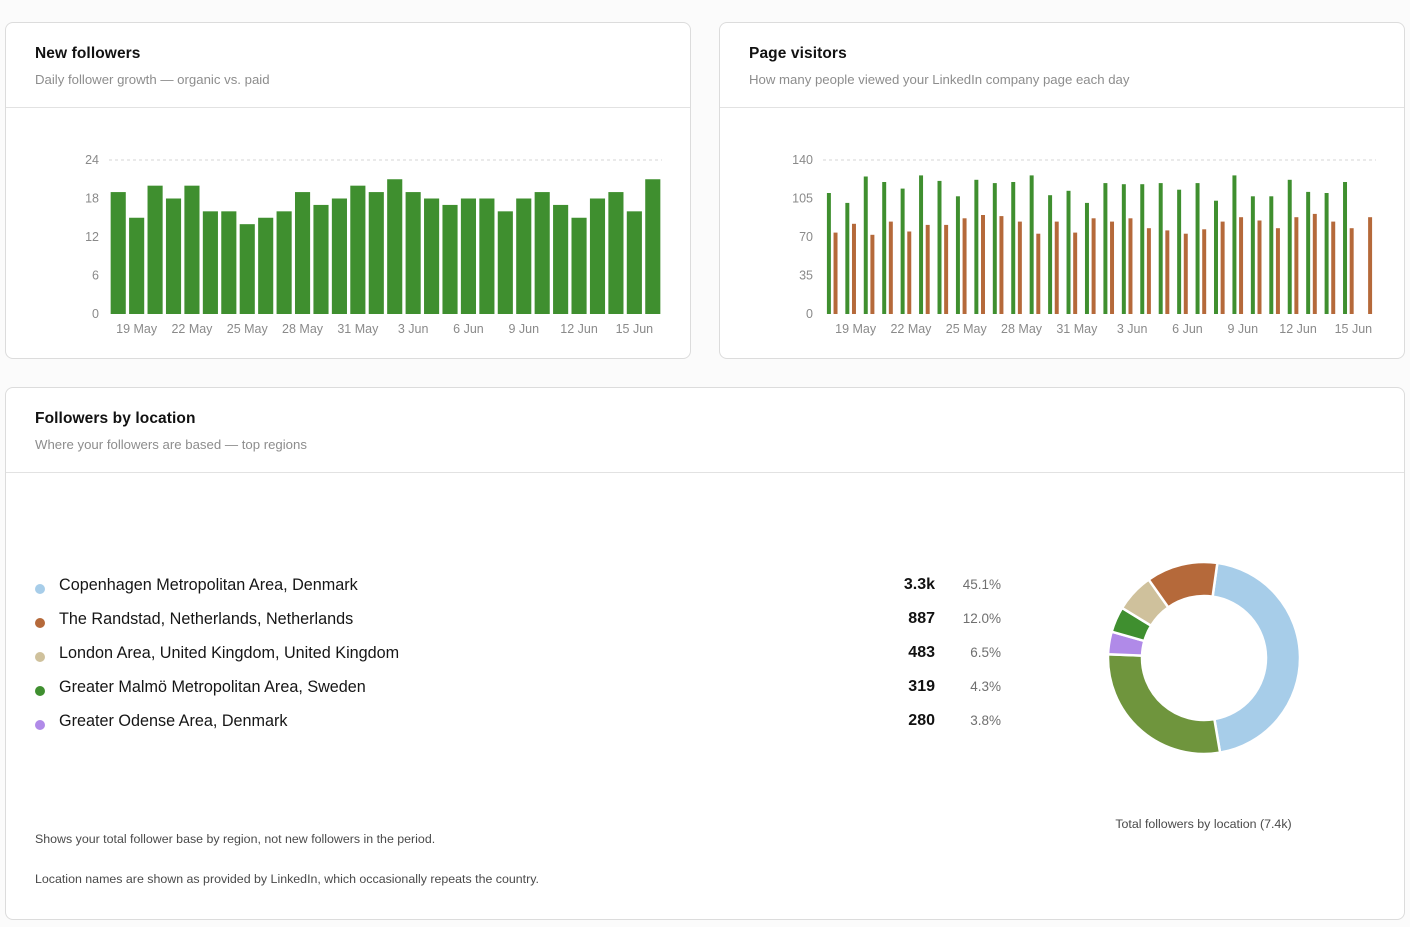  What do you see at coordinates (806, 276) in the screenshot?
I see `y-tick-label: 35` at bounding box center [806, 276].